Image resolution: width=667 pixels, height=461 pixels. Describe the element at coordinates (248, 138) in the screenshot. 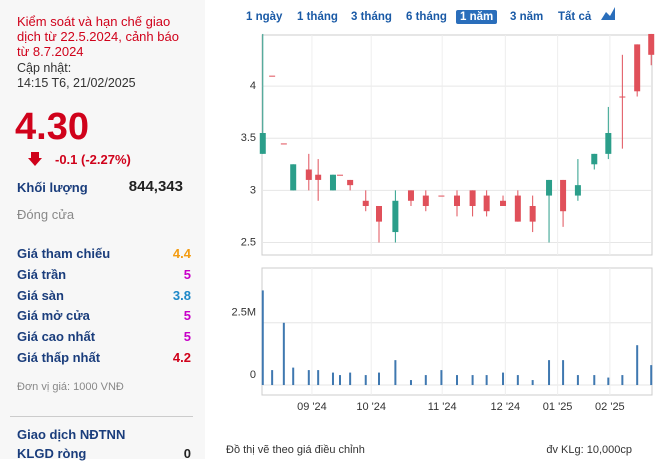

I see `y-tick-label: 3.5` at that location.